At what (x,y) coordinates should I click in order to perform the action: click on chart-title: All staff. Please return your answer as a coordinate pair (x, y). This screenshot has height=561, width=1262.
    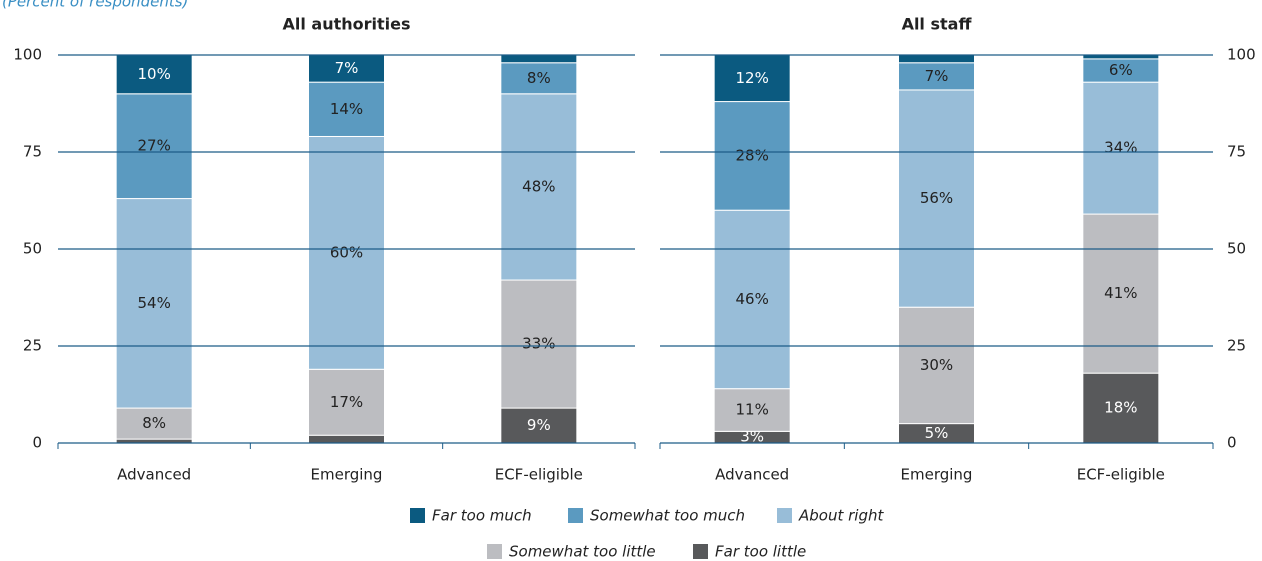
    Looking at the image, I should click on (937, 24).